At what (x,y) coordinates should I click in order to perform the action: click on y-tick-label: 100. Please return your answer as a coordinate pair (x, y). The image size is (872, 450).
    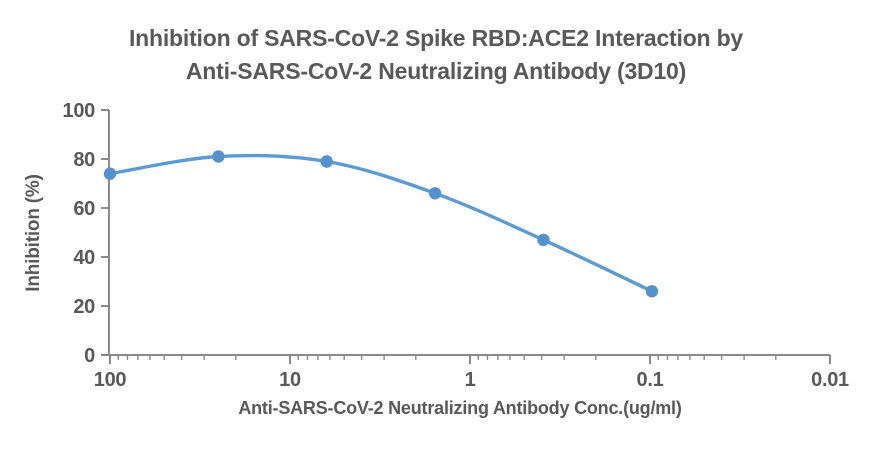
    Looking at the image, I should click on (79, 111).